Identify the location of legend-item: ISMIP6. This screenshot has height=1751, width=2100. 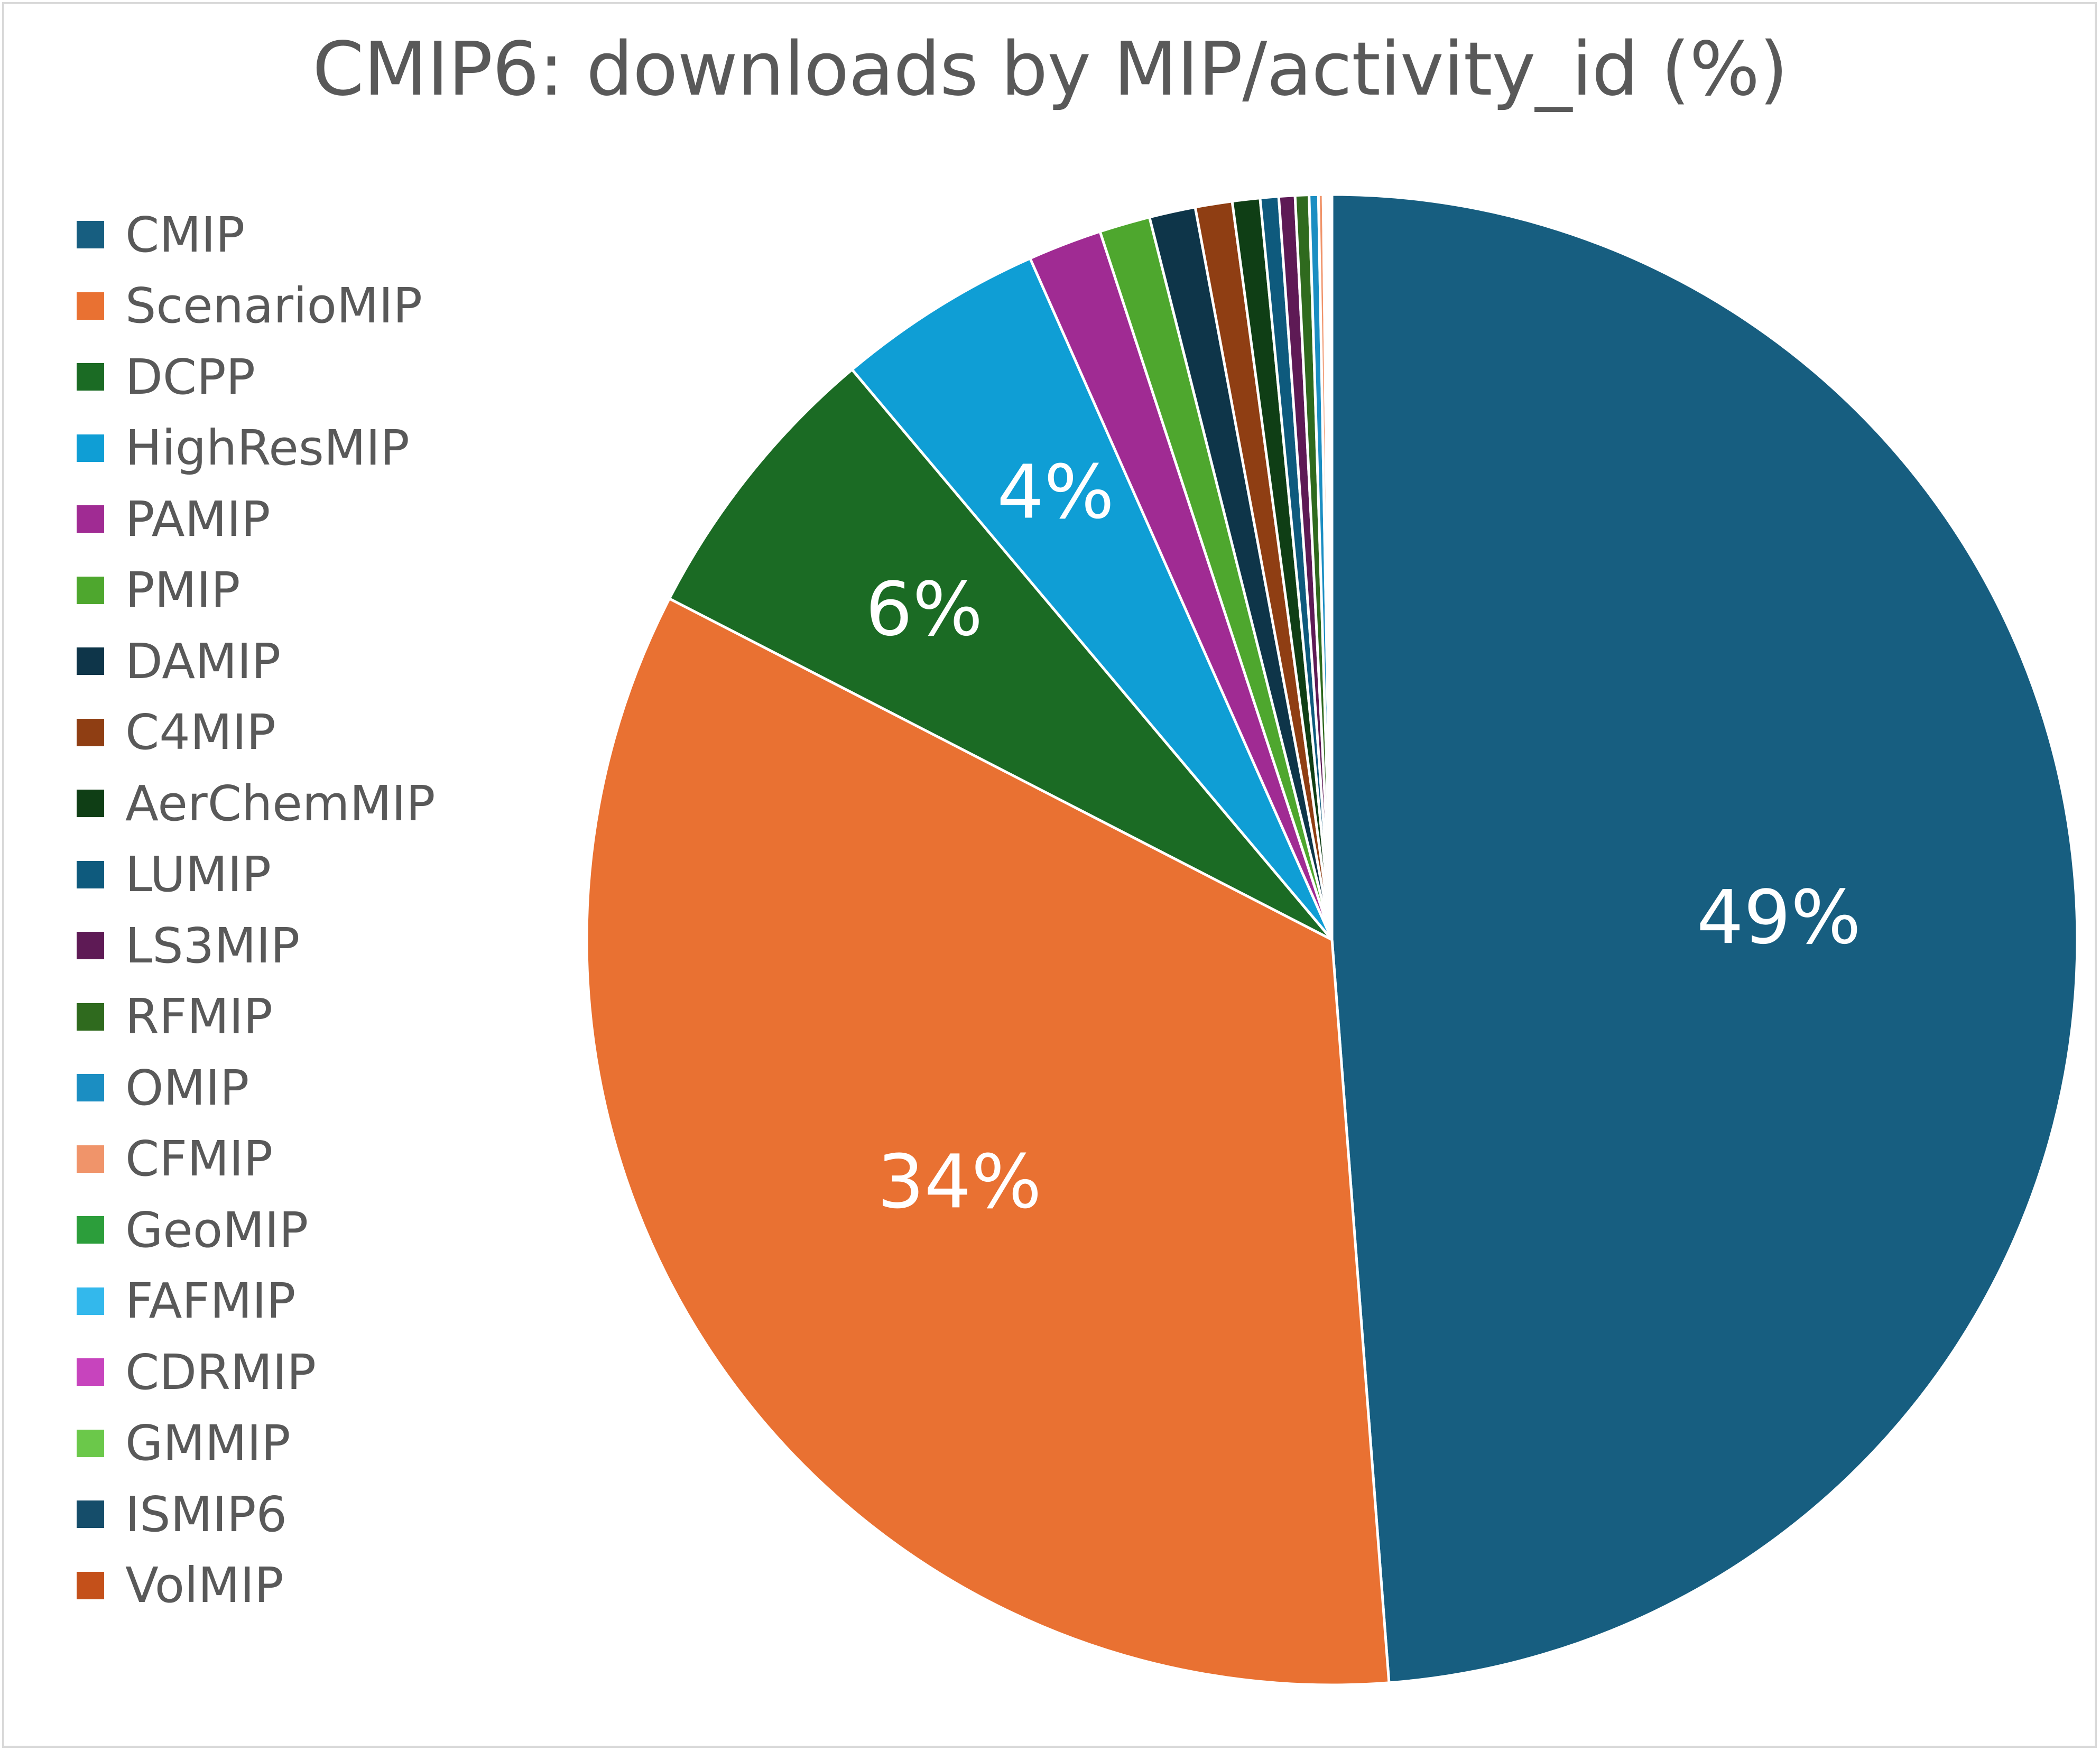
(315, 1514).